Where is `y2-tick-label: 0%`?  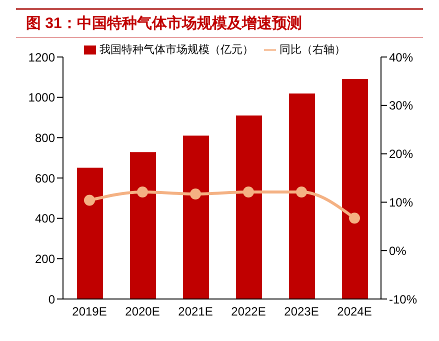 y2-tick-label: 0% is located at coordinates (398, 251).